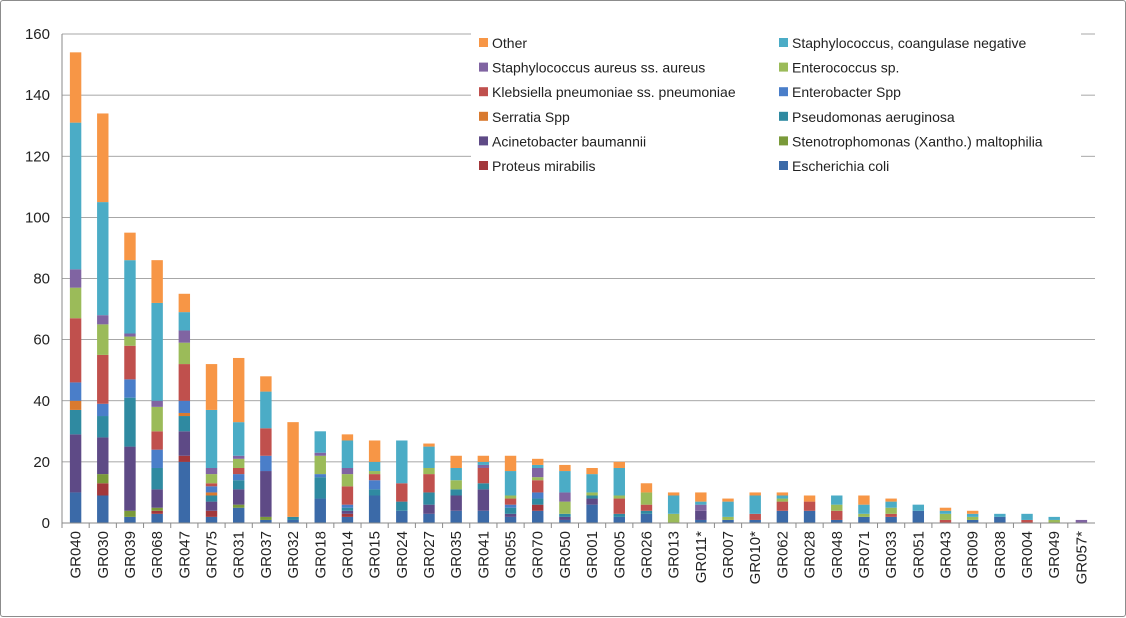 This screenshot has height=618, width=1126. What do you see at coordinates (1000, 555) in the screenshot?
I see `x-tick-label: GR038` at bounding box center [1000, 555].